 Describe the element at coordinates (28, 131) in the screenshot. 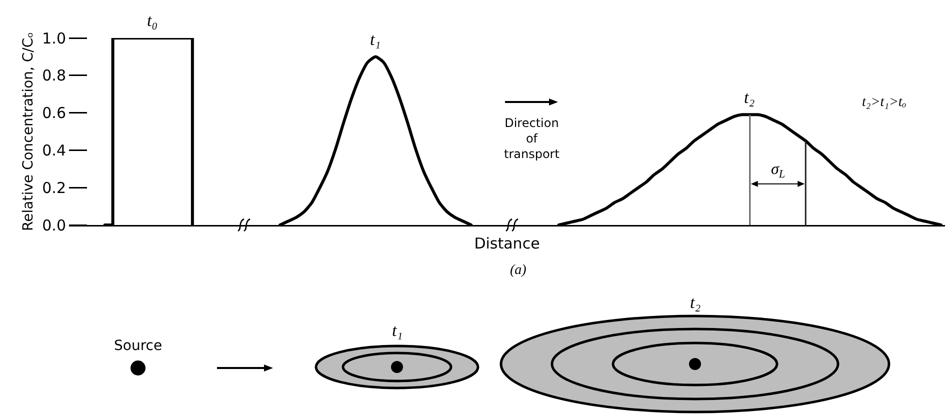

I see `y-axis-title: Relative Concentration, C/Cₒ` at that location.